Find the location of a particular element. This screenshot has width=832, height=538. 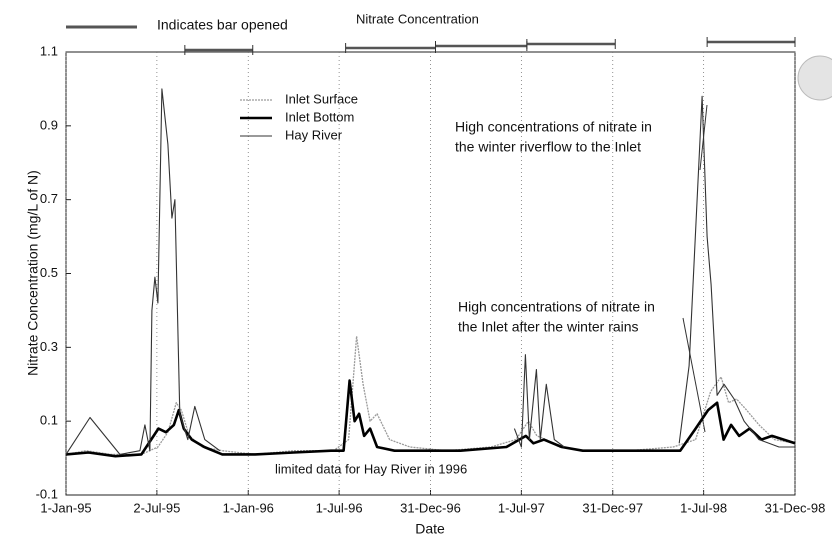

y-axis-label: Nitrate Concentration (mg/L of N) is located at coordinates (33, 273).